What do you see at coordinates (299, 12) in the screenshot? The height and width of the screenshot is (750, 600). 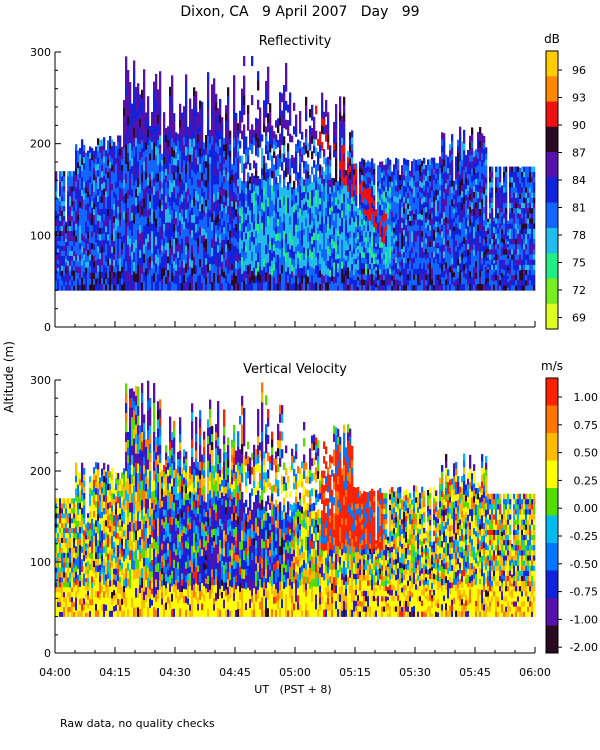 I see `figure-title: Dixon, CA 9 April 2007 Day 99` at bounding box center [299, 12].